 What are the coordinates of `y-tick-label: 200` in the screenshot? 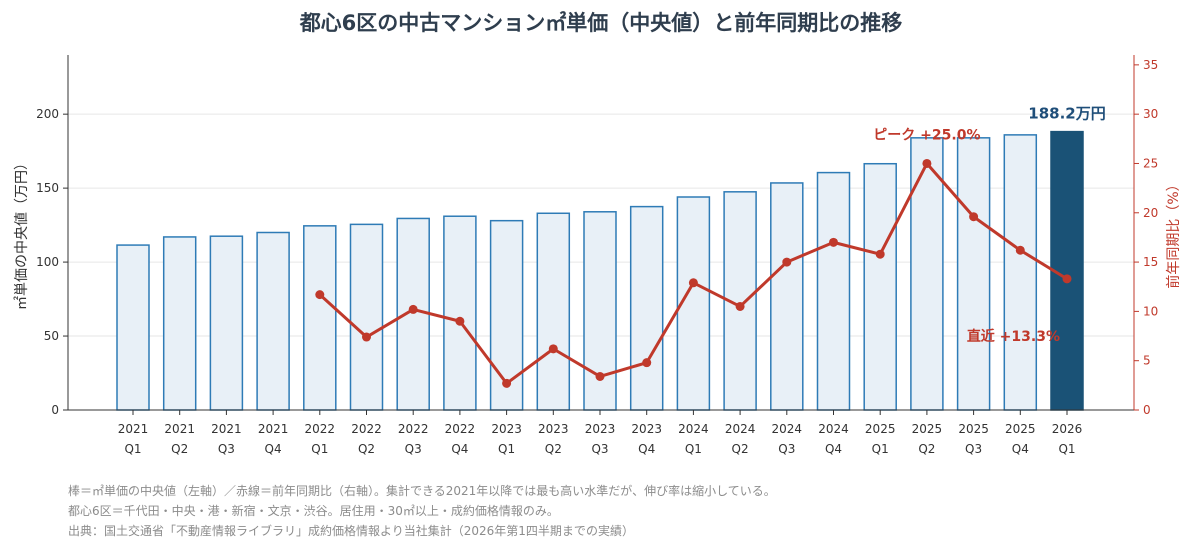 It's located at (47, 114).